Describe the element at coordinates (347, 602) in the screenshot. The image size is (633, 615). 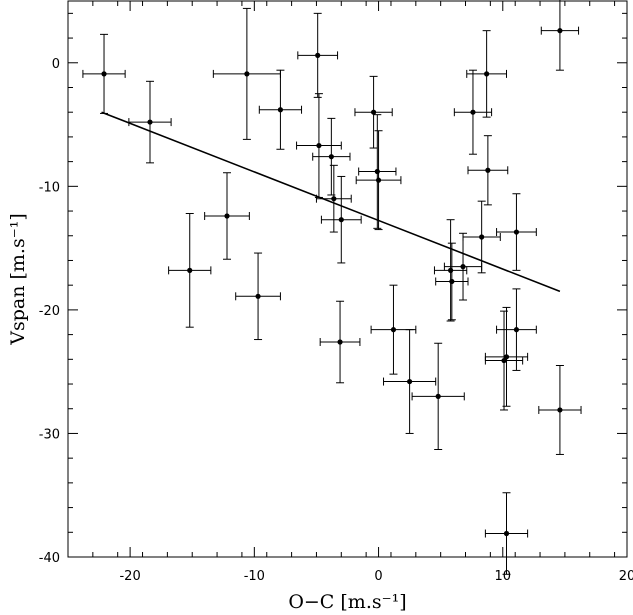
I see `x-axis-title: O−C [m.s⁻¹]` at that location.